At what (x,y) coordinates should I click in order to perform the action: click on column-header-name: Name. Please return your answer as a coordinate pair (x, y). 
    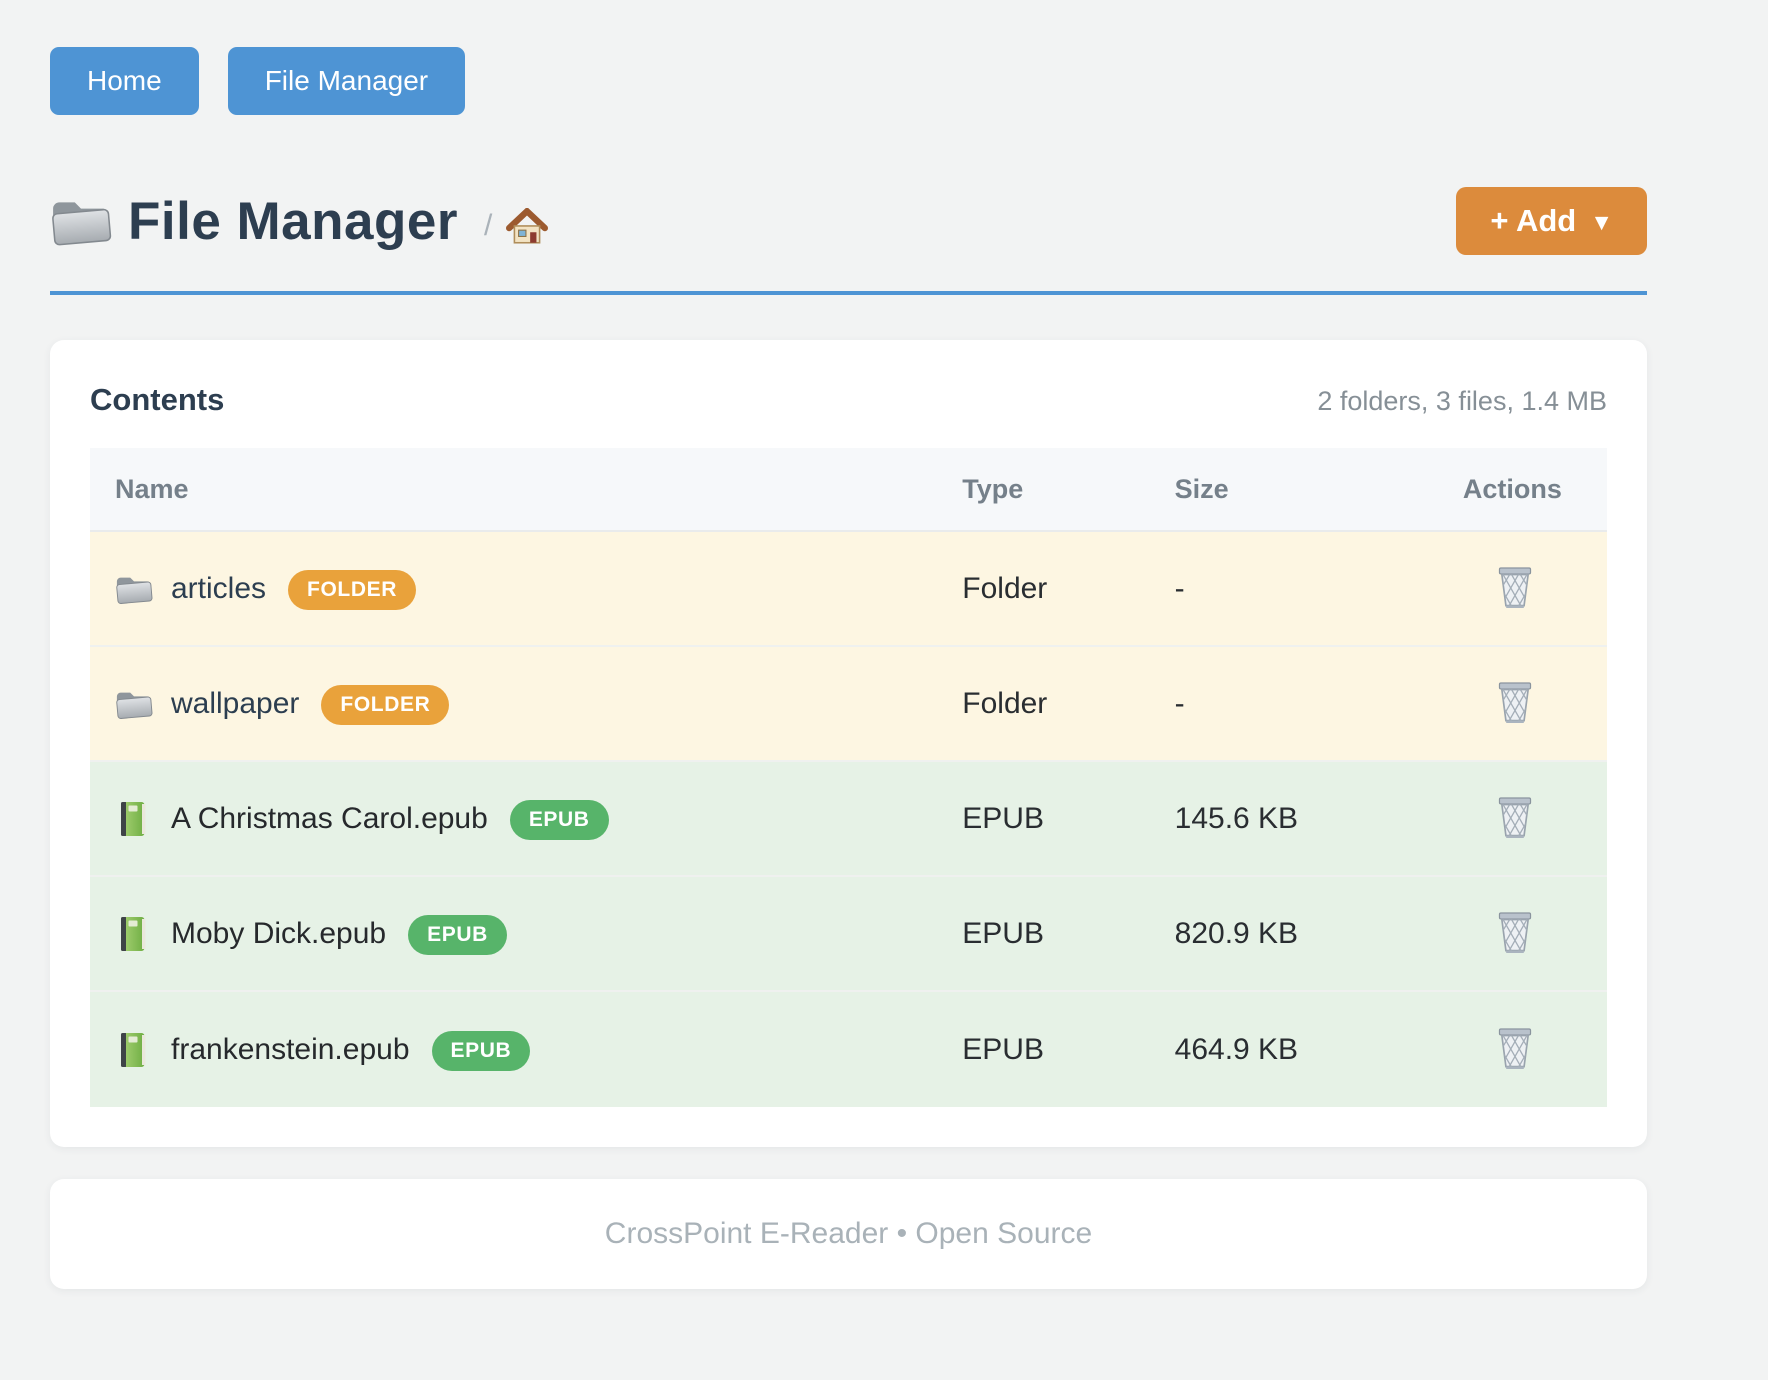
    Looking at the image, I should click on (152, 488).